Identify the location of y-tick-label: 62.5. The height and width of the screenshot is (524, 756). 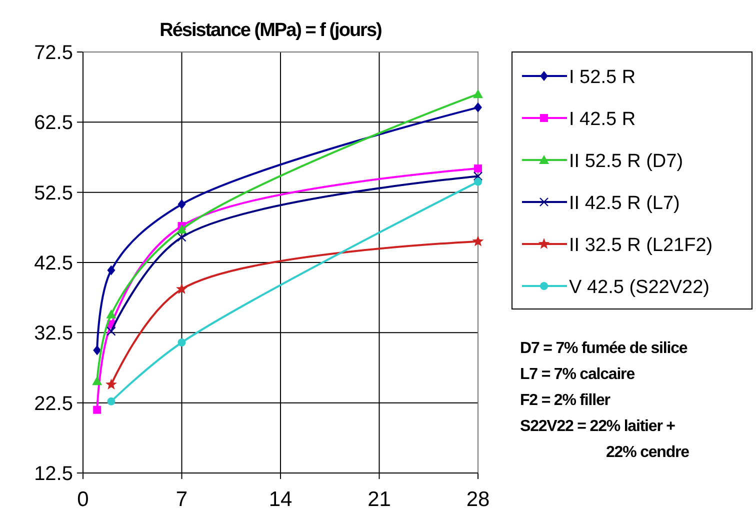
(53, 123).